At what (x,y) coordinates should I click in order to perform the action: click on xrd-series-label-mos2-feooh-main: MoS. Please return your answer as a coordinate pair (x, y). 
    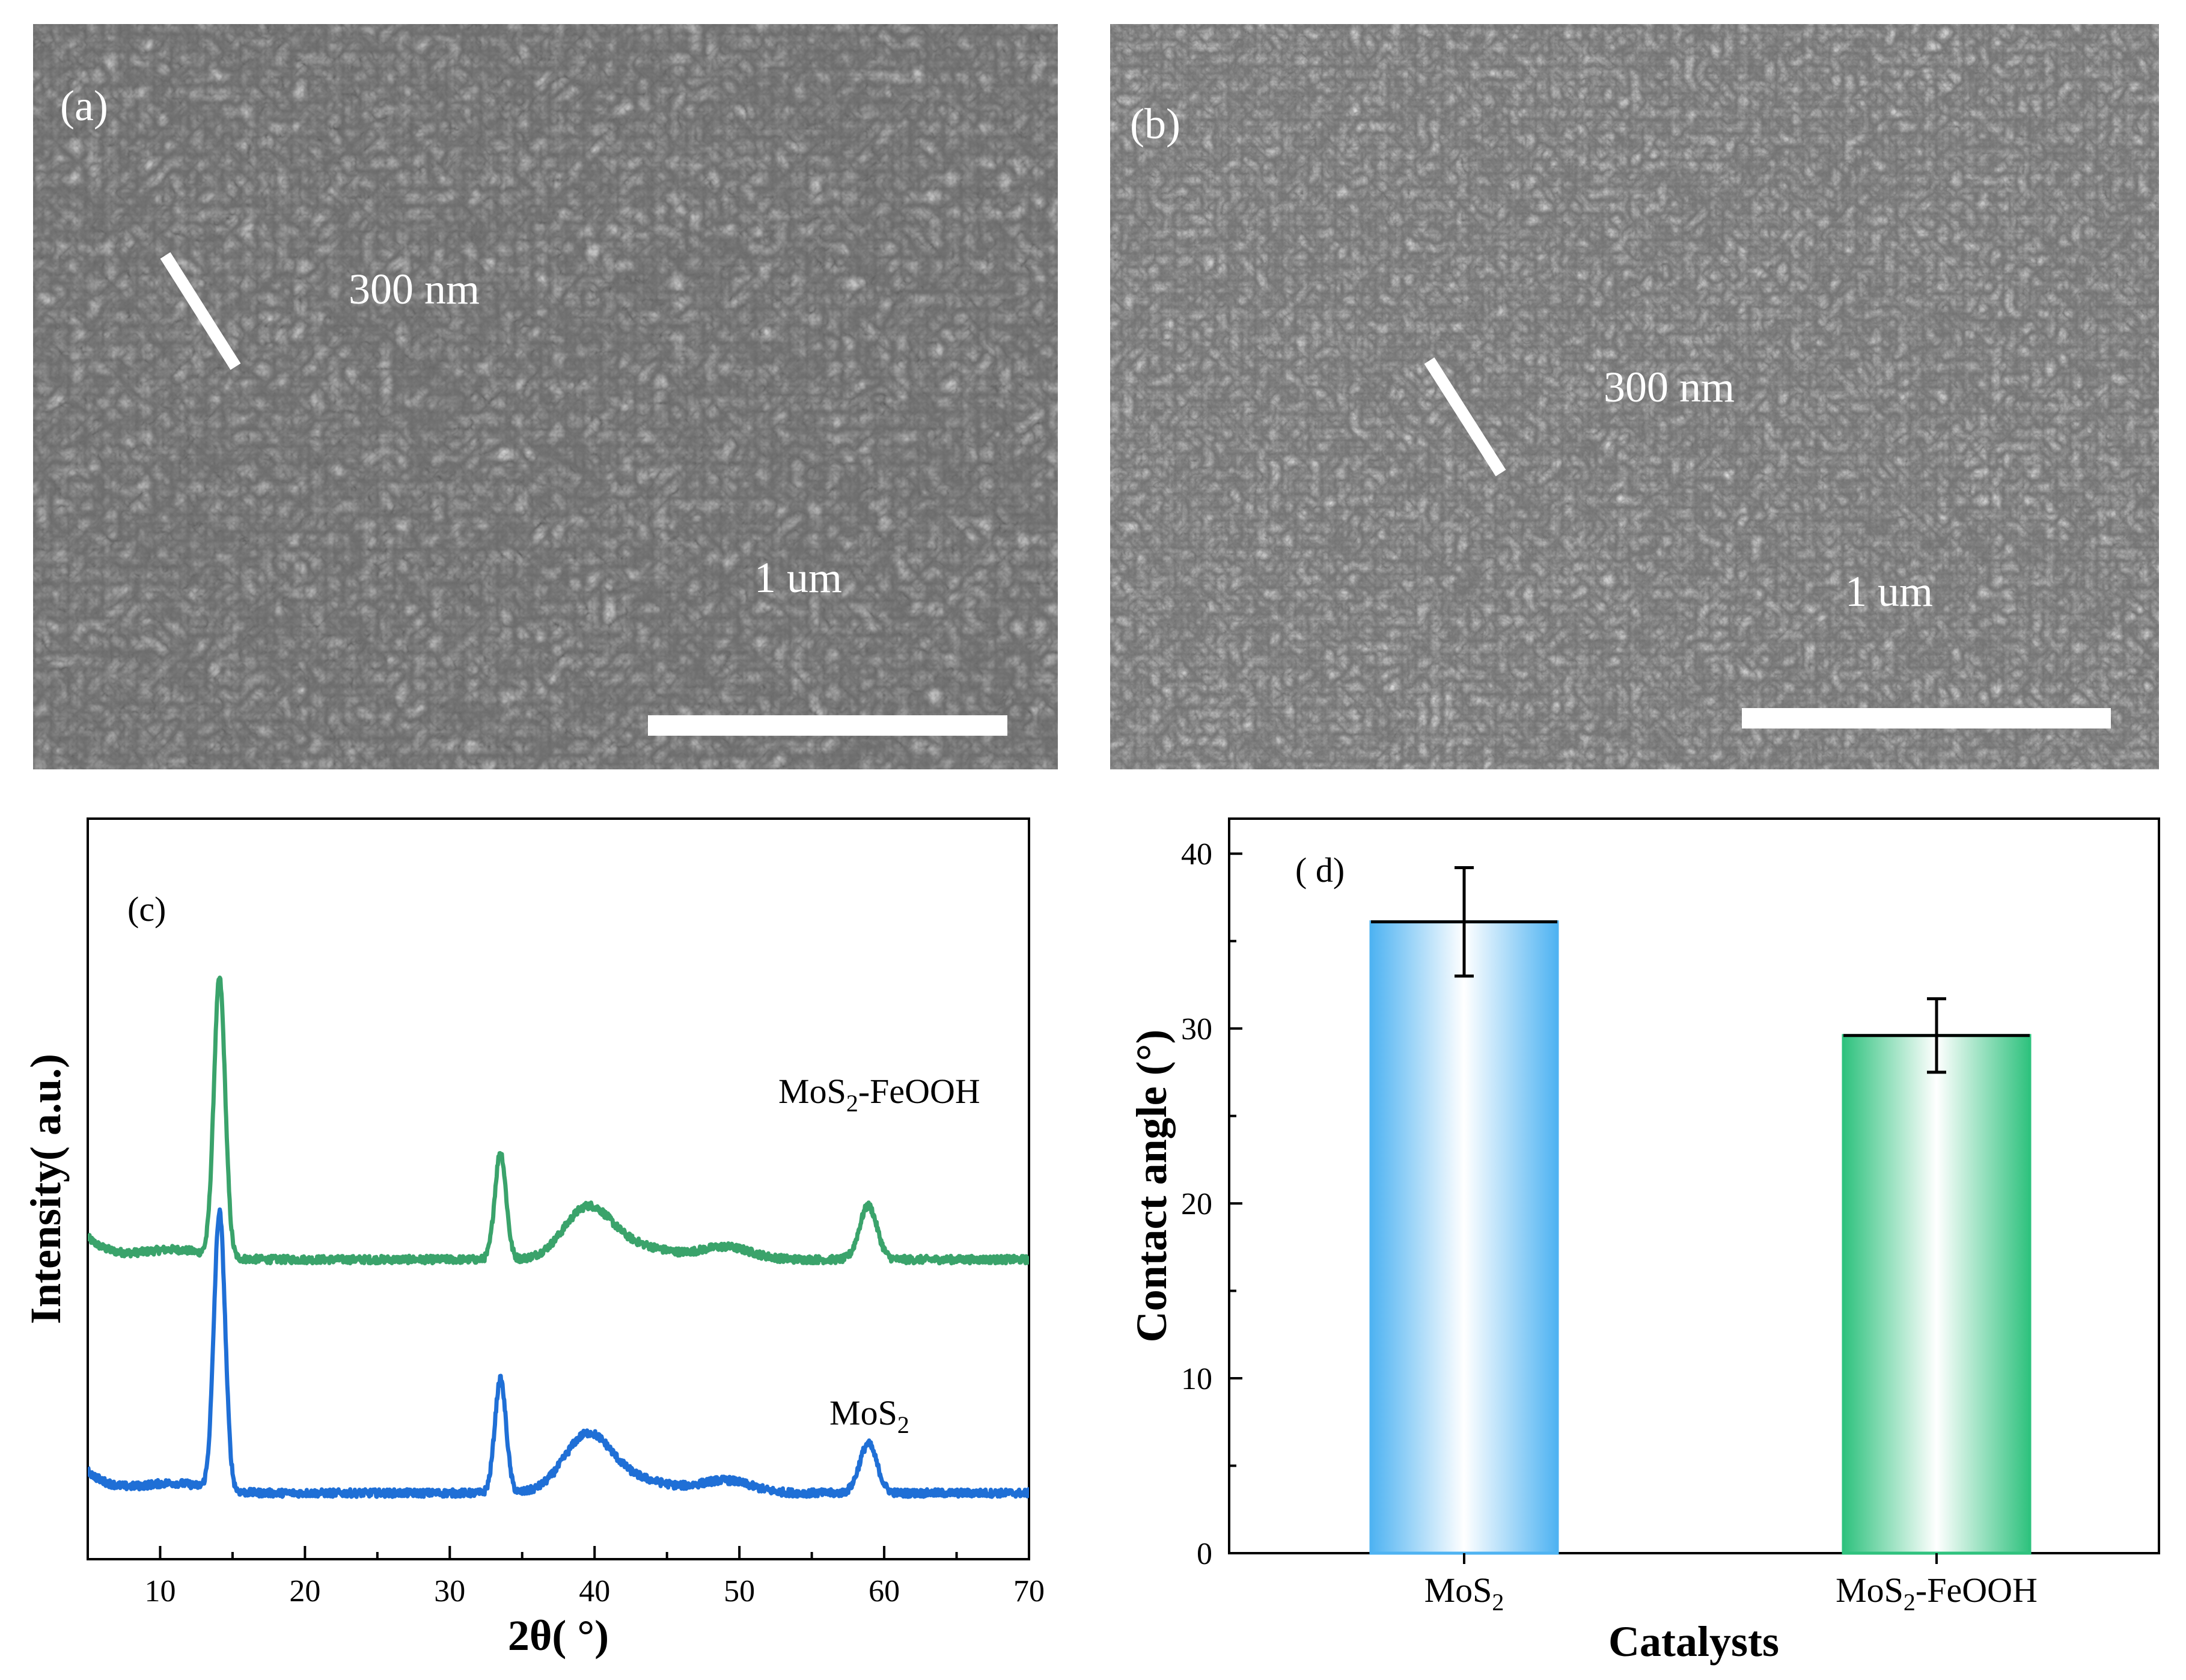
    Looking at the image, I should click on (812, 1092).